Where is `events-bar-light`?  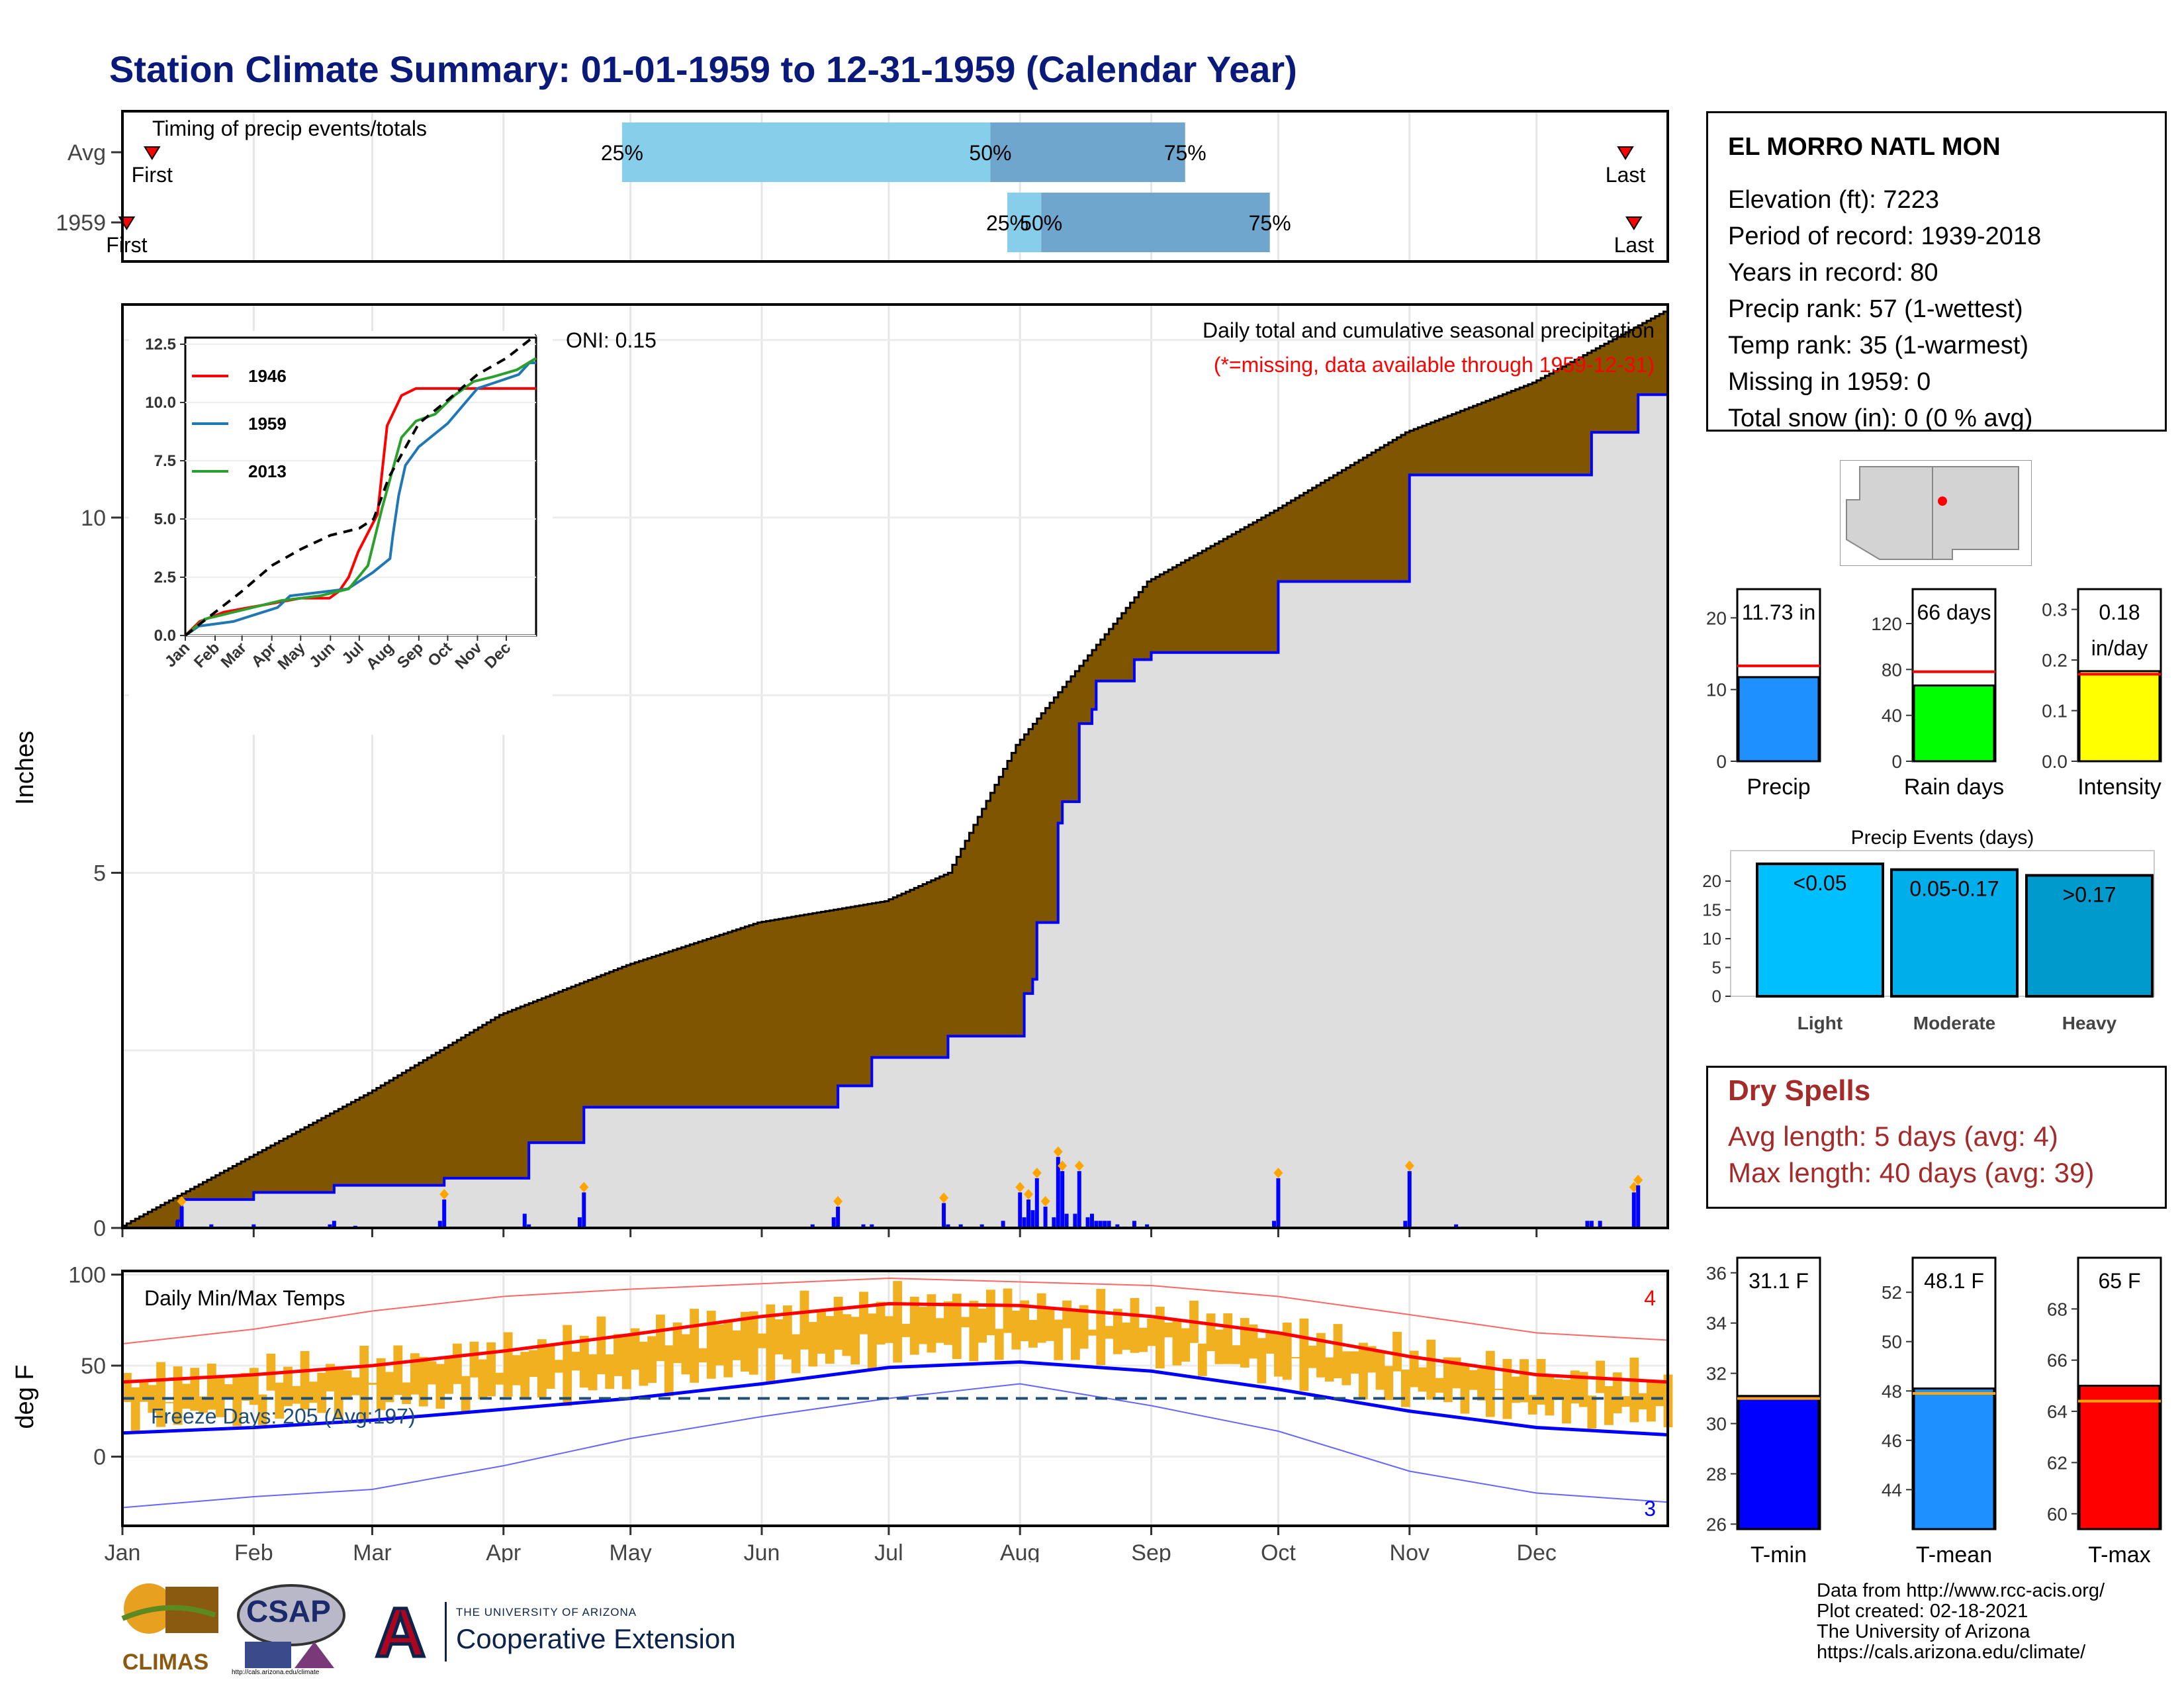
events-bar-light is located at coordinates (1820, 930).